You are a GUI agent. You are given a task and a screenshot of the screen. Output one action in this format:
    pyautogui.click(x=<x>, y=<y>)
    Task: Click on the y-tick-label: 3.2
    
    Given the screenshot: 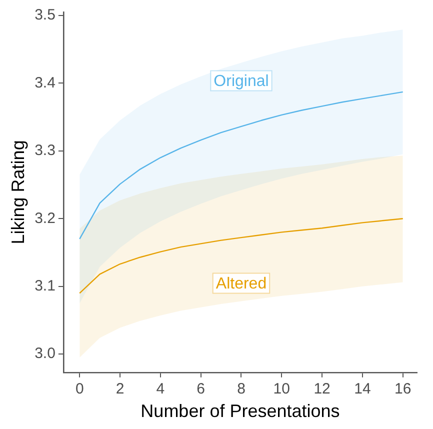 What is the action you would take?
    pyautogui.click(x=45, y=218)
    